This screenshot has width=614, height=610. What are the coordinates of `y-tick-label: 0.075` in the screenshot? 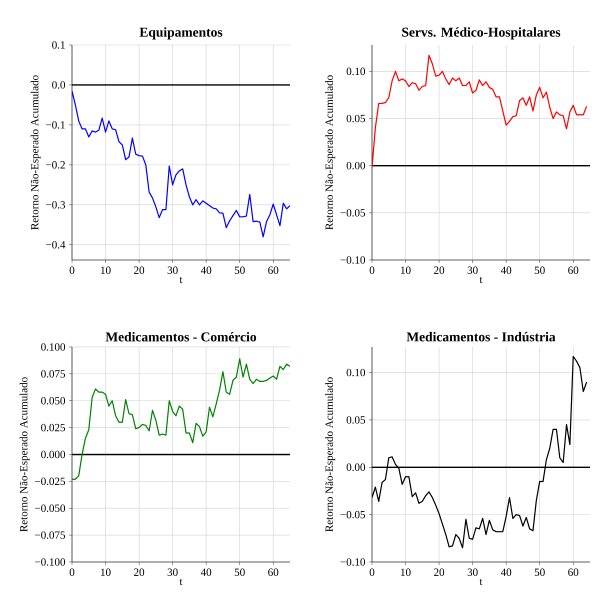 It's located at (53, 374).